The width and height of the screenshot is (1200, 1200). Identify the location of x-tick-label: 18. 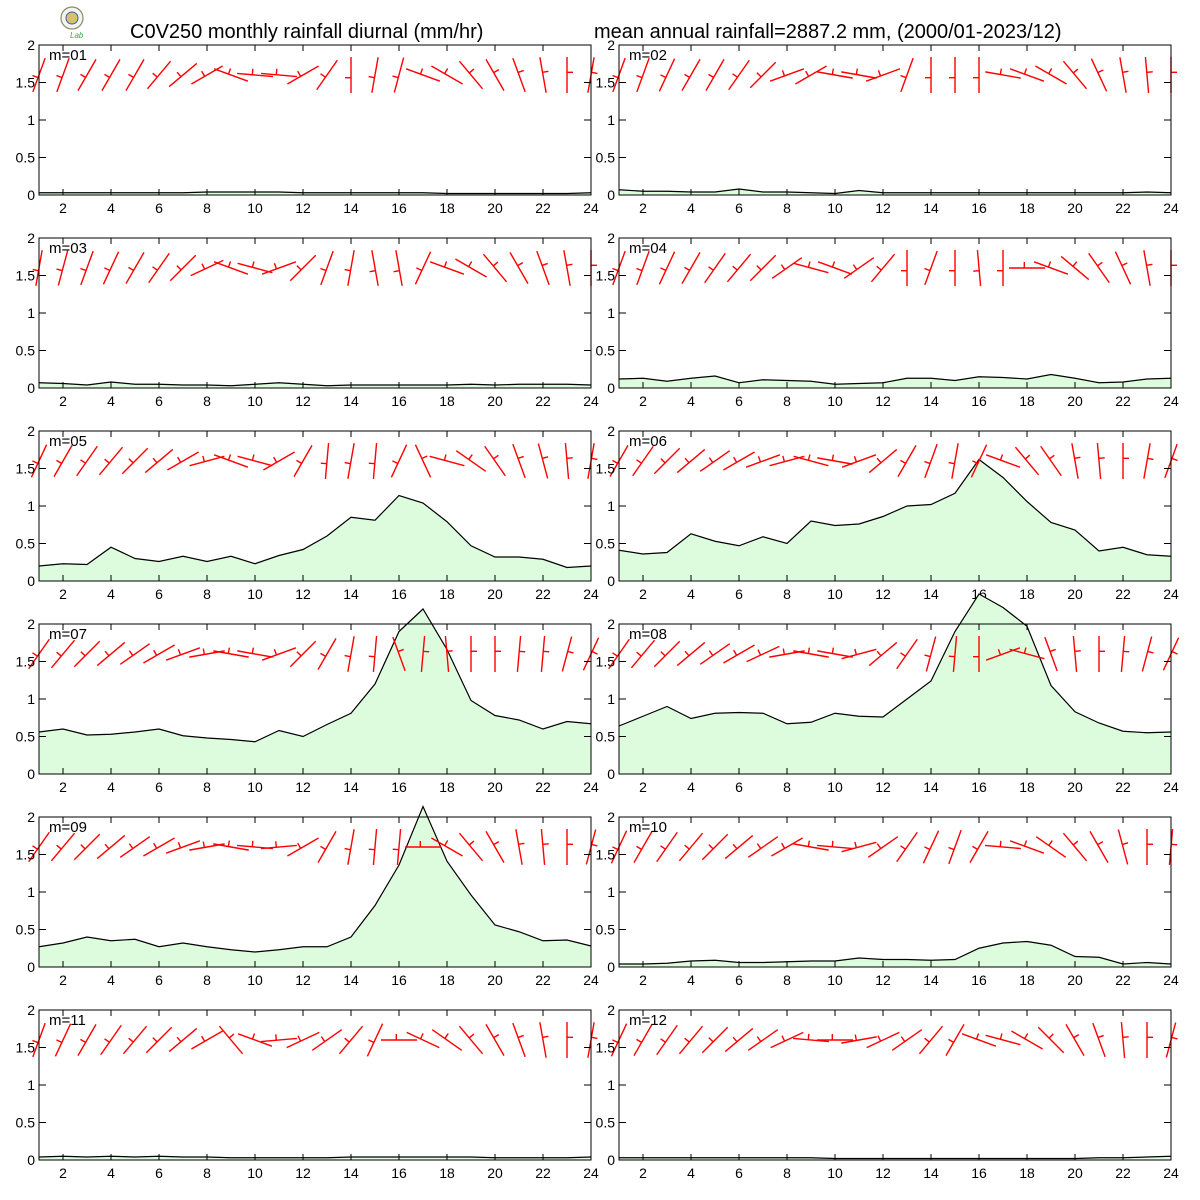
(447, 594).